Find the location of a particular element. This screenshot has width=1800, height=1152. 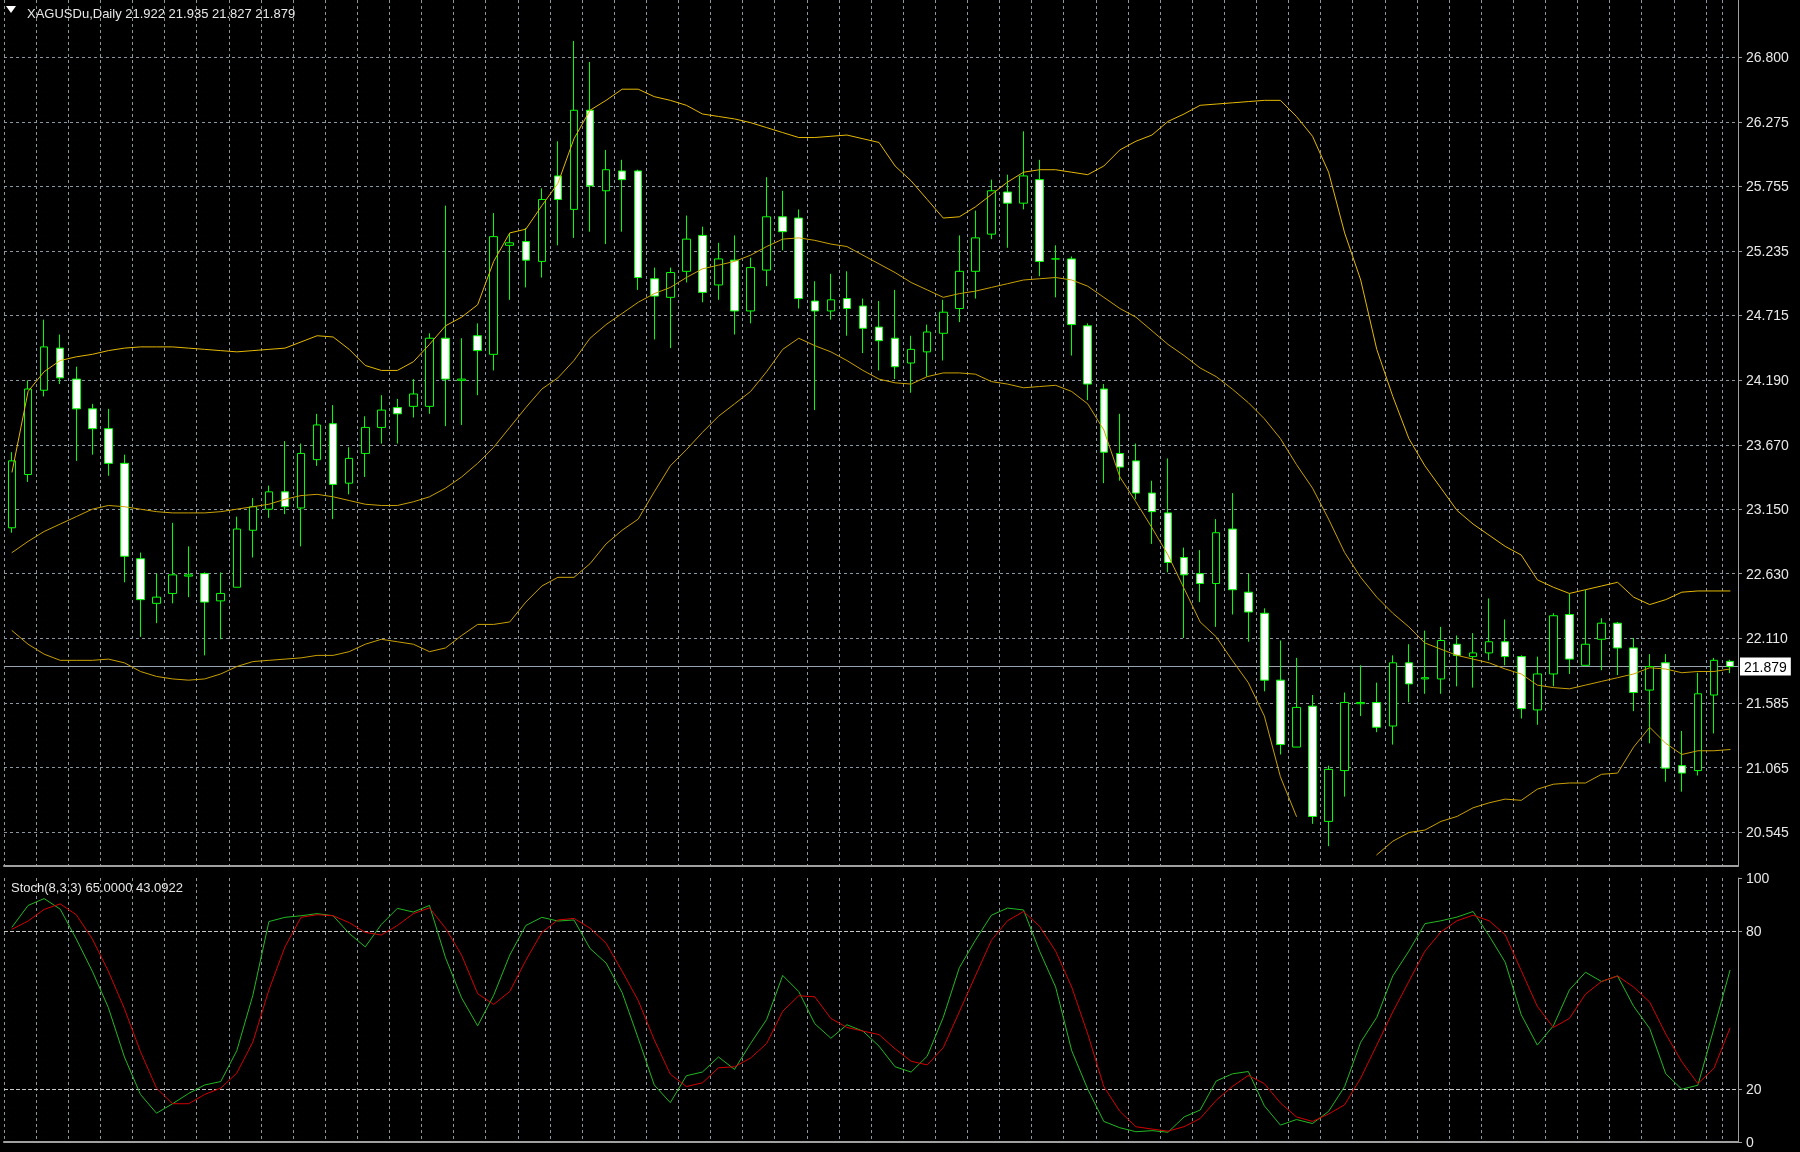

y-tick-label: 22.630 is located at coordinates (1768, 573).